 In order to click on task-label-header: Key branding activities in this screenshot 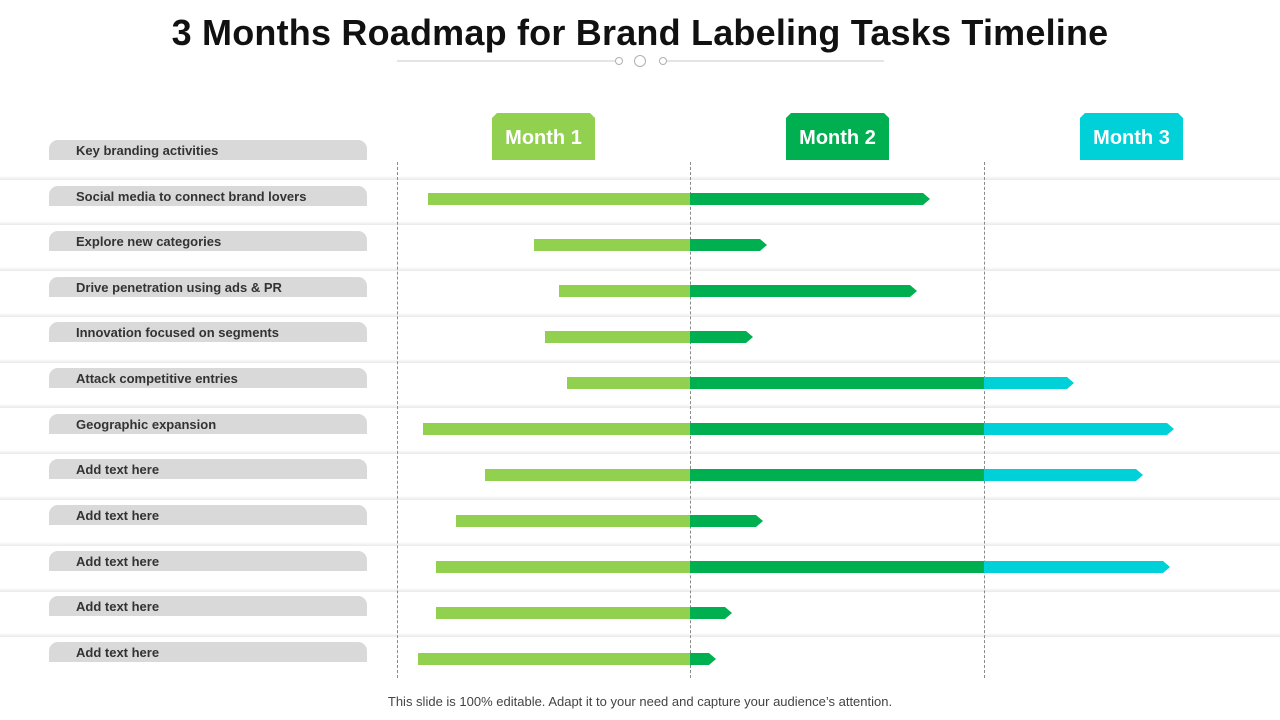, I will do `click(208, 150)`.